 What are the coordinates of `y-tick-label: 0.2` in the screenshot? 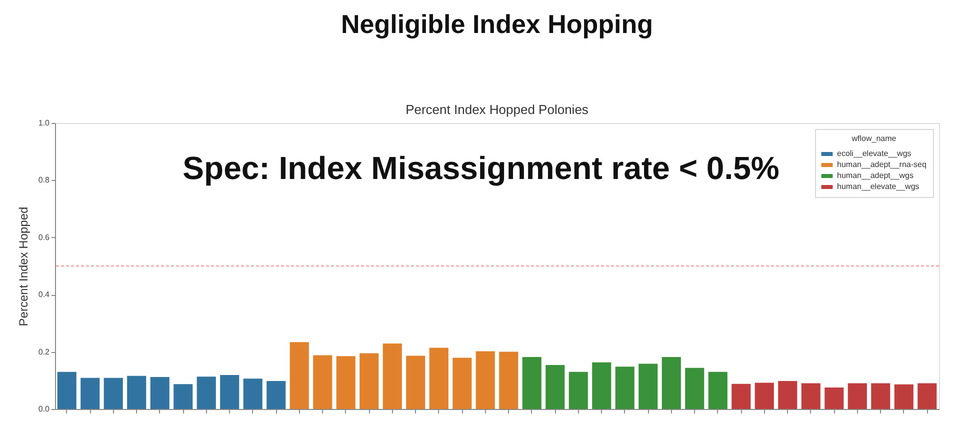 It's located at (44, 351).